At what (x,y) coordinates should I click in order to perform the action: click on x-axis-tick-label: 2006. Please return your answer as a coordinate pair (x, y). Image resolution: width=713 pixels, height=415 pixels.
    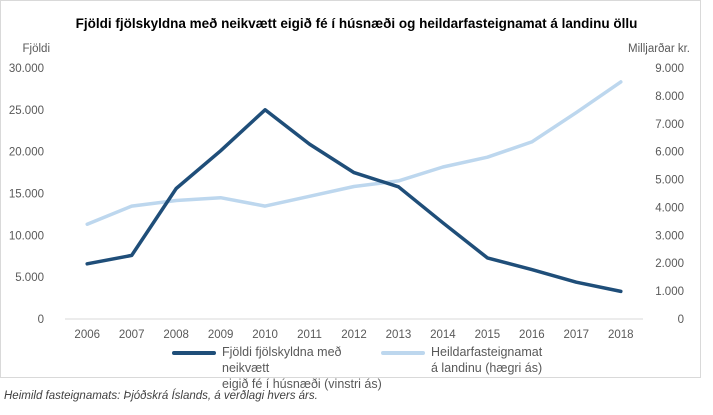
    Looking at the image, I should click on (87, 335).